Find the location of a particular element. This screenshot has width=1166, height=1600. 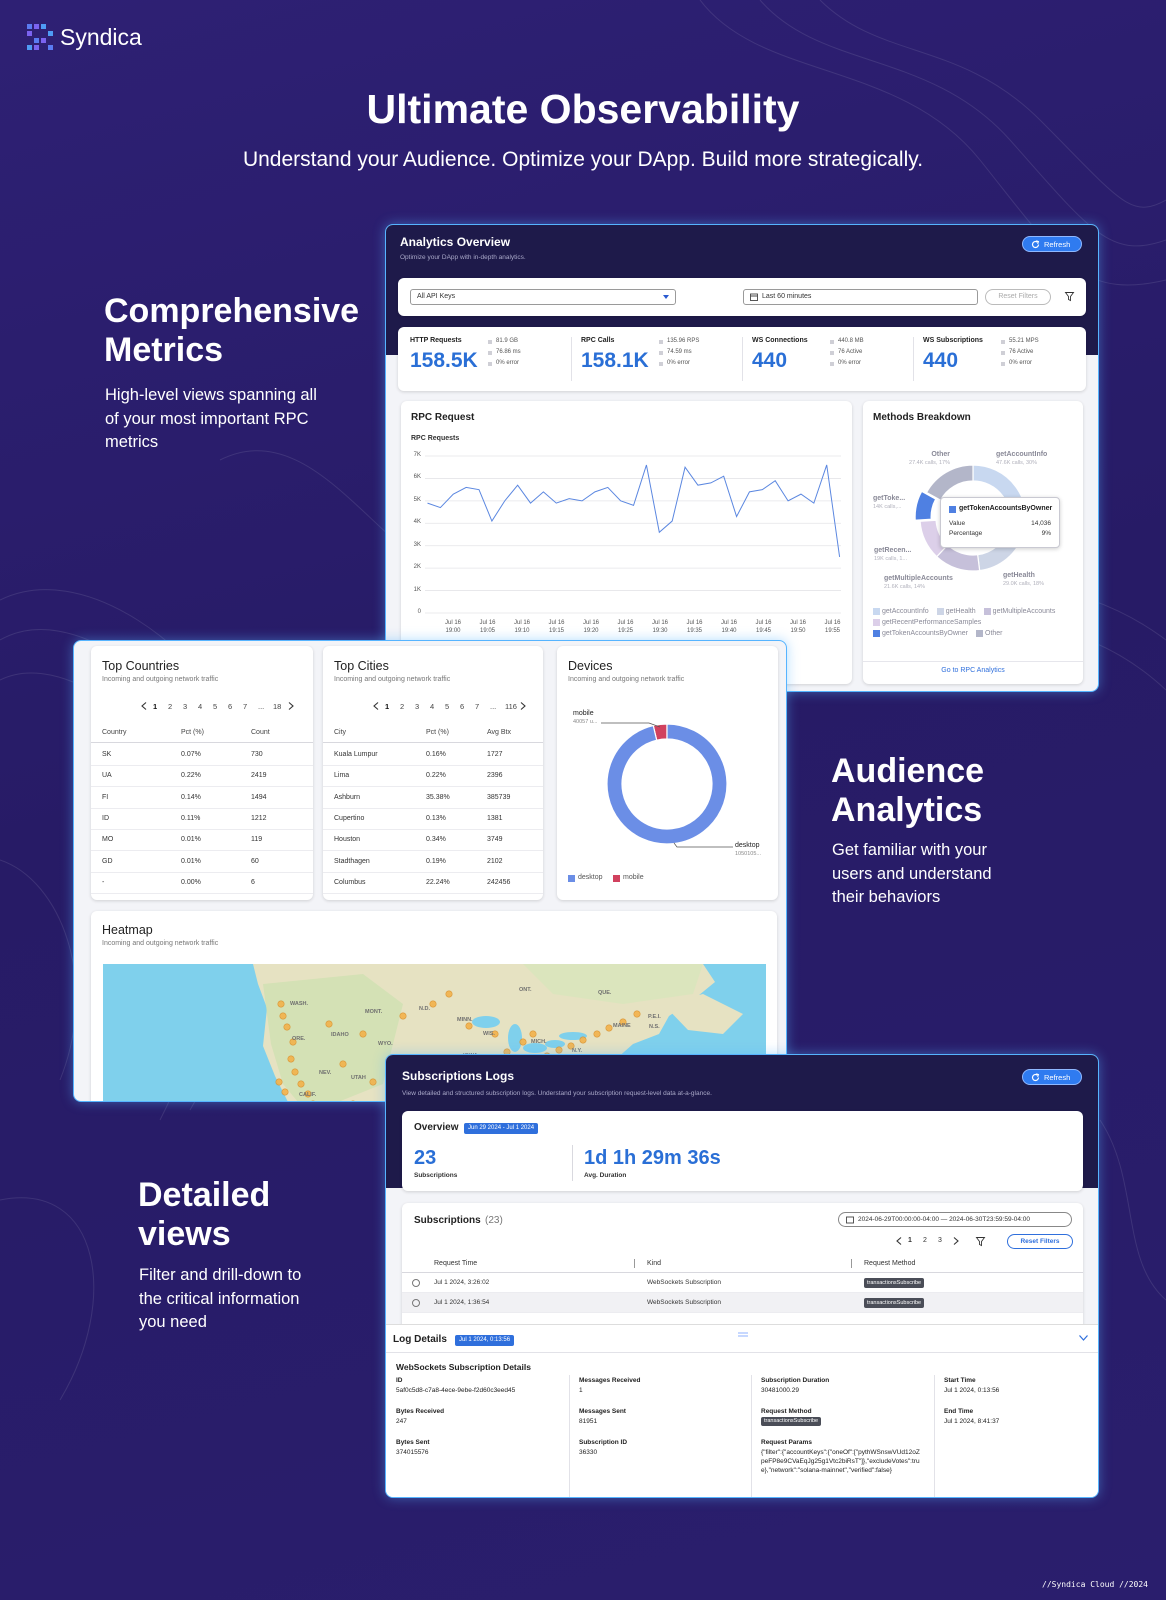

legend-label: desktop is located at coordinates (590, 877).